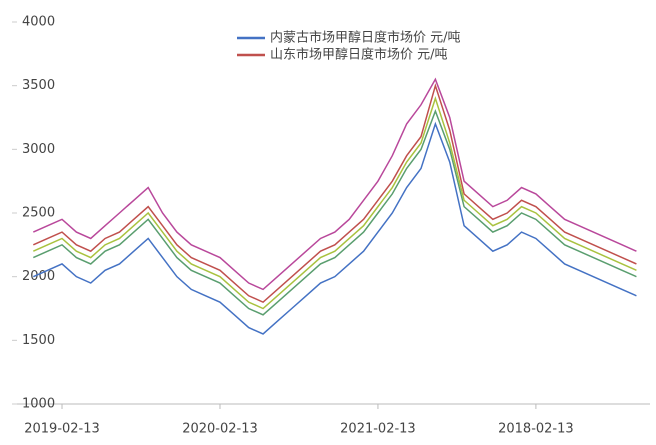 The height and width of the screenshot is (445, 656). Describe the element at coordinates (38, 404) in the screenshot. I see `y-tick-label: 1000` at that location.